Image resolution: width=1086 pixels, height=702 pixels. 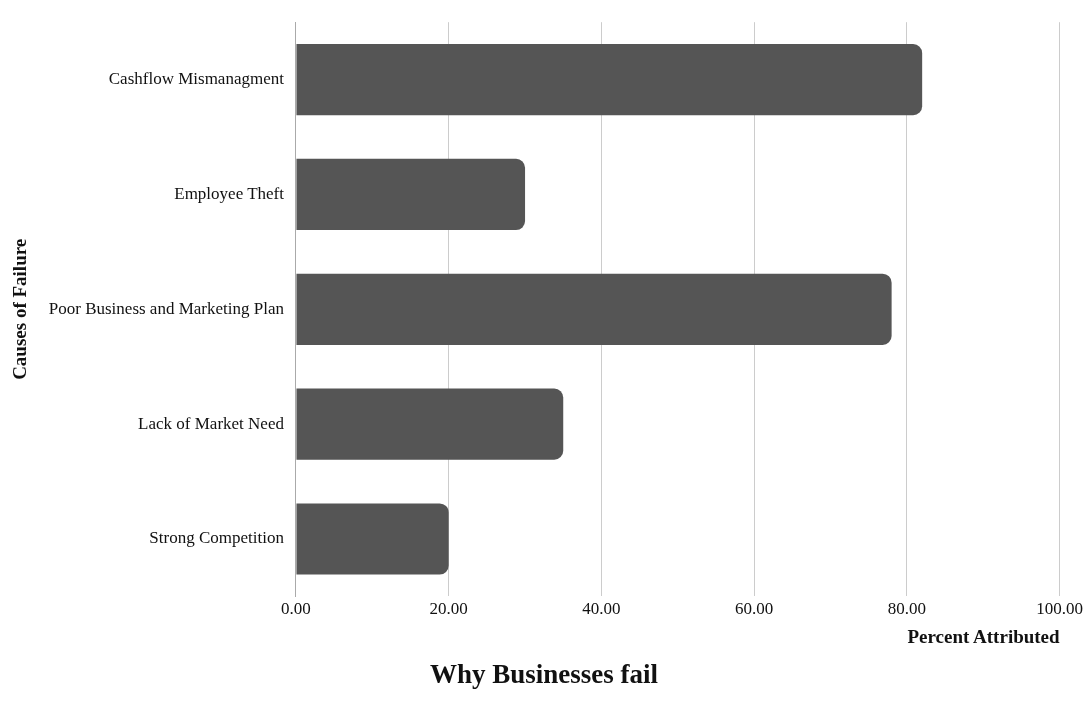 What do you see at coordinates (296, 609) in the screenshot?
I see `x-tick-label: 0.00` at bounding box center [296, 609].